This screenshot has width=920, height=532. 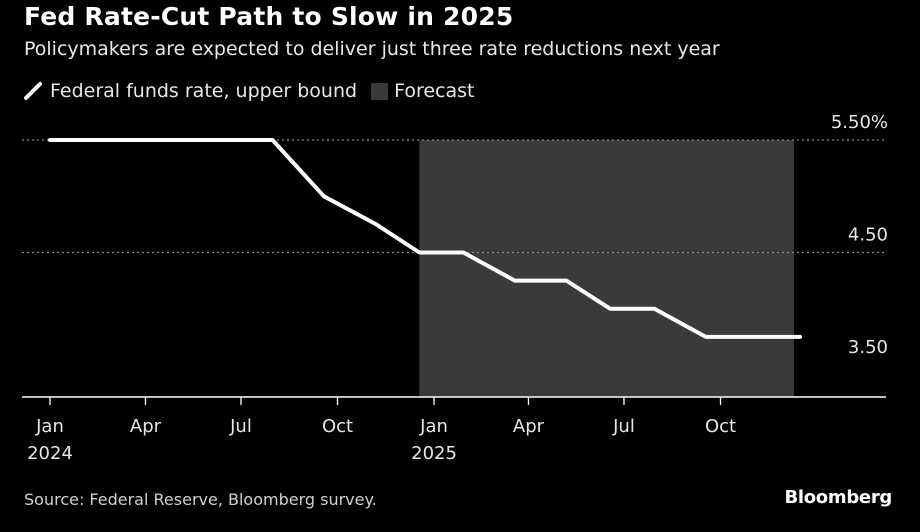 What do you see at coordinates (380, 91) in the screenshot?
I see `legend-swatch-forecast` at bounding box center [380, 91].